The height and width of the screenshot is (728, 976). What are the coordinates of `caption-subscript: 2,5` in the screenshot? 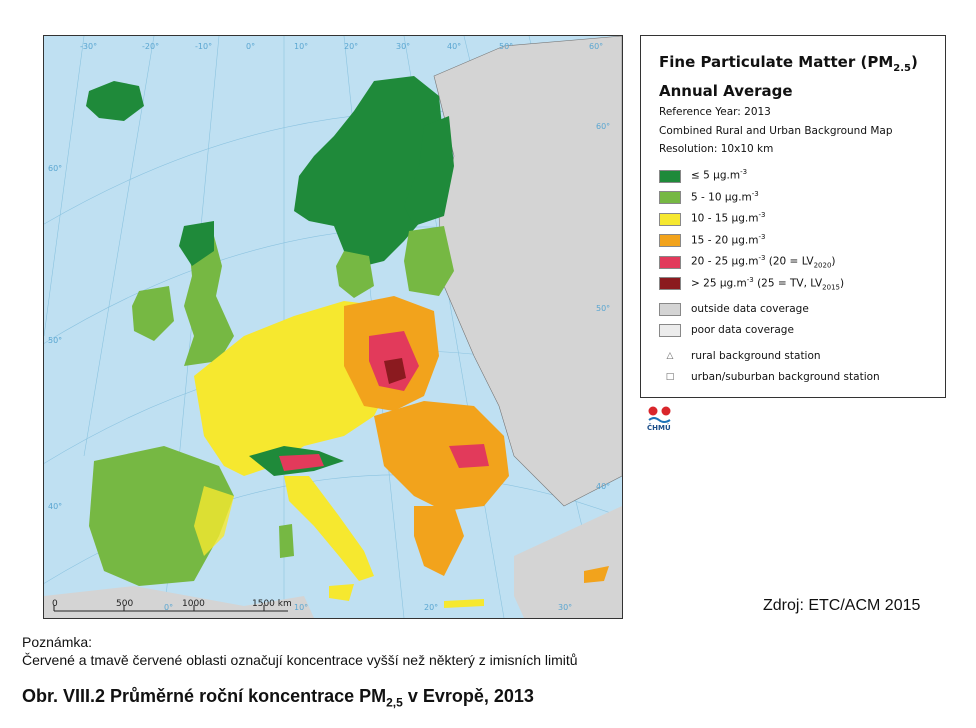 It's located at (394, 702).